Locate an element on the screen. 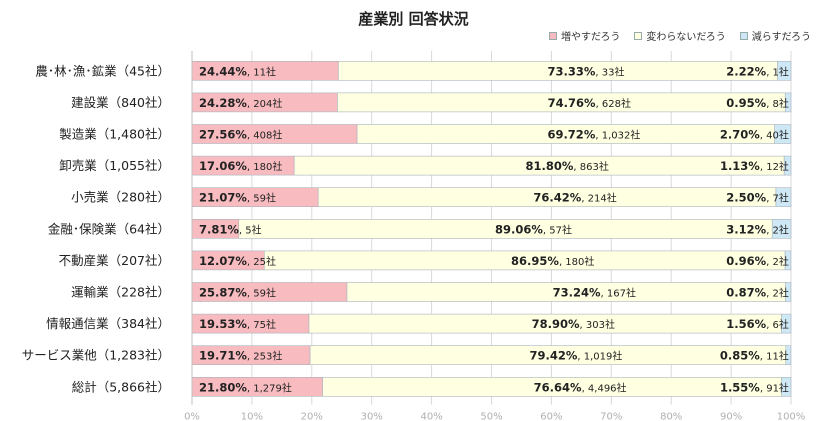 The image size is (827, 421). data-label-increase: 17.06%, 180社 is located at coordinates (240, 166).